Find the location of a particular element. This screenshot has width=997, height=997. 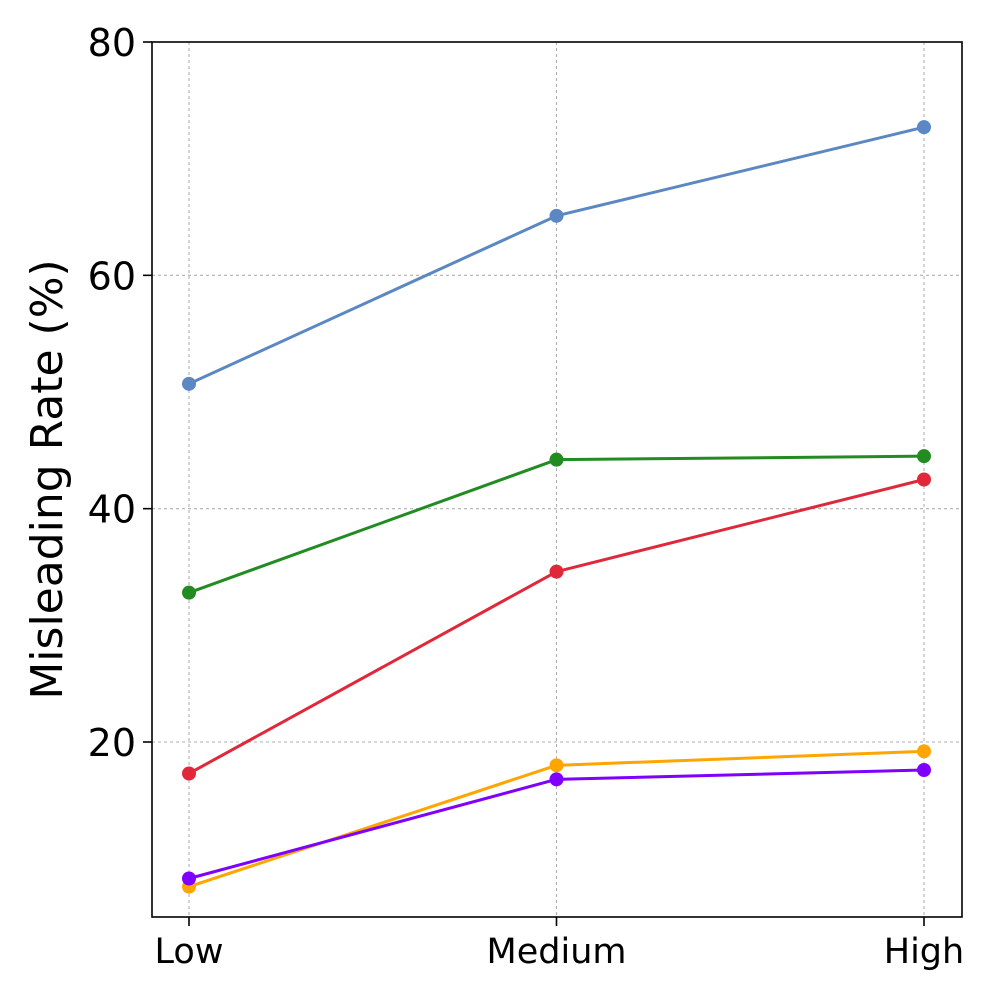

series-green is located at coordinates (556, 524).